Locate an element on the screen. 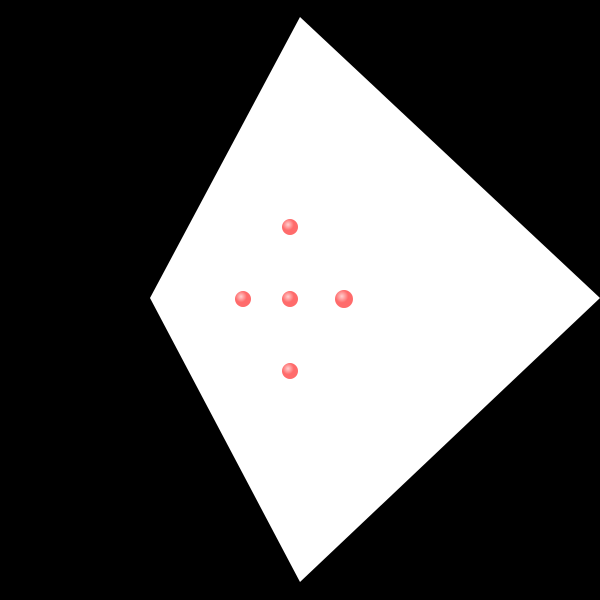 Image resolution: width=600 pixels, height=600 pixels. dot-top is located at coordinates (290, 227).